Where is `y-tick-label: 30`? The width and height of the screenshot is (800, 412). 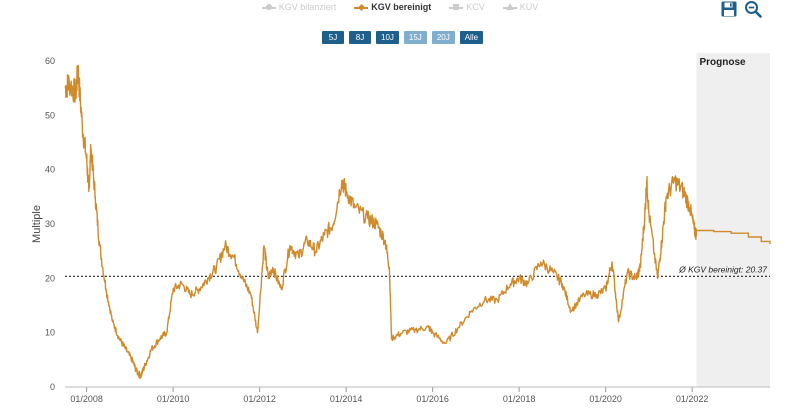
y-tick-label: 30 is located at coordinates (50, 224).